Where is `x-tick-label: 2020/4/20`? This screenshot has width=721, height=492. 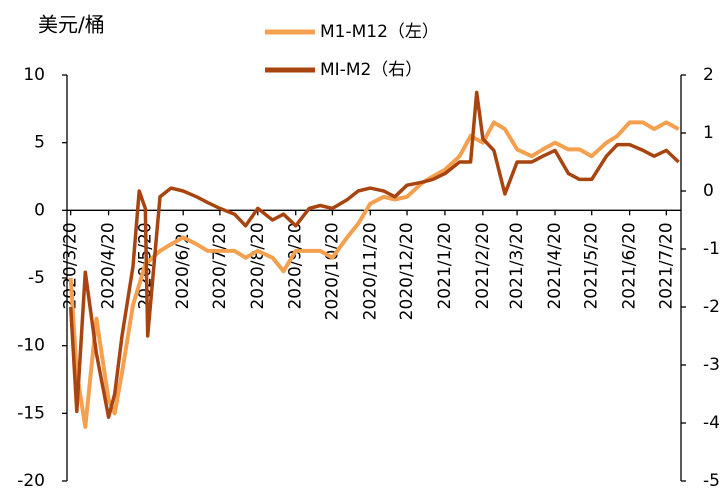
x-tick-label: 2020/4/20 is located at coordinates (109, 265).